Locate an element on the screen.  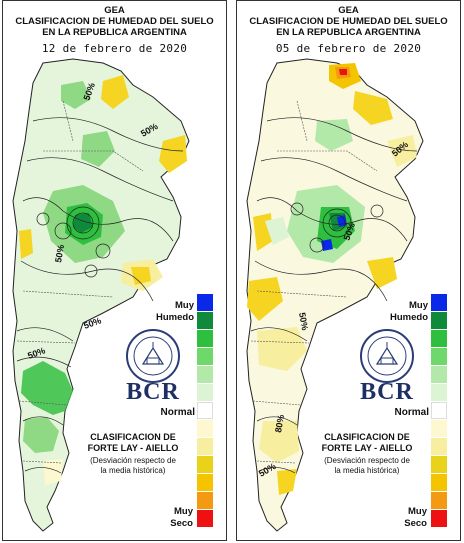
map-date: 05 de febrero de 2020 is located at coordinates (348, 48).